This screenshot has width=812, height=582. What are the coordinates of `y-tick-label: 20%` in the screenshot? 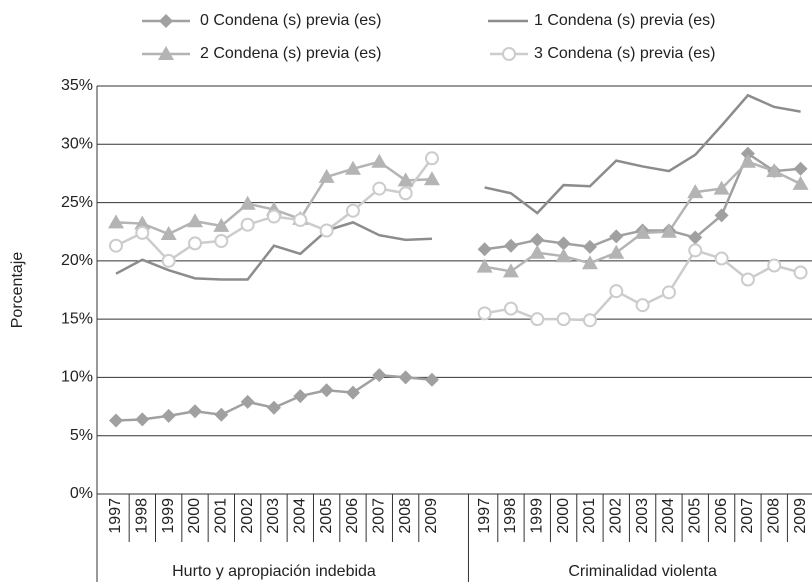 It's located at (77, 260).